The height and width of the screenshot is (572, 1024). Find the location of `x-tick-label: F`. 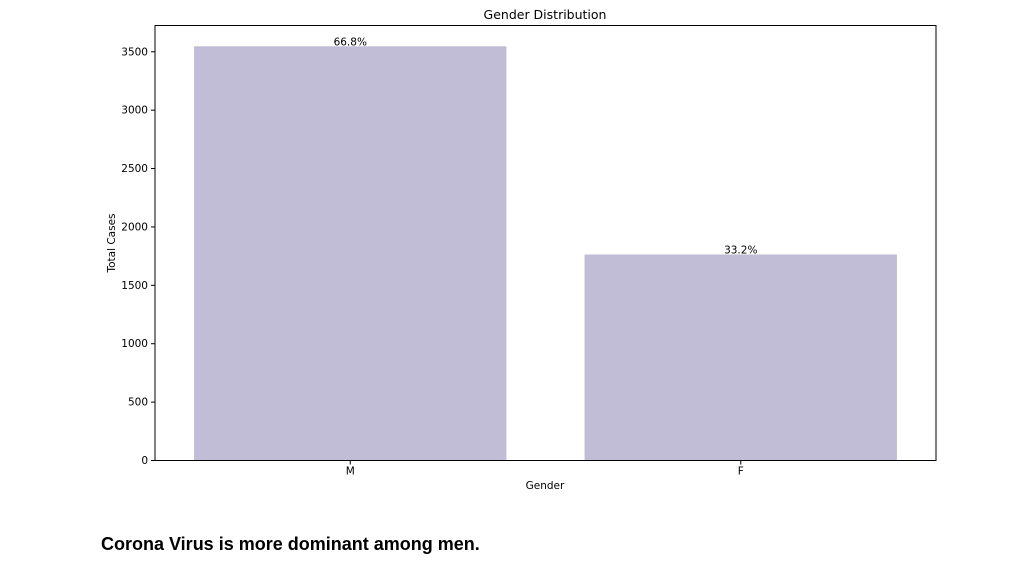

x-tick-label: F is located at coordinates (741, 472).